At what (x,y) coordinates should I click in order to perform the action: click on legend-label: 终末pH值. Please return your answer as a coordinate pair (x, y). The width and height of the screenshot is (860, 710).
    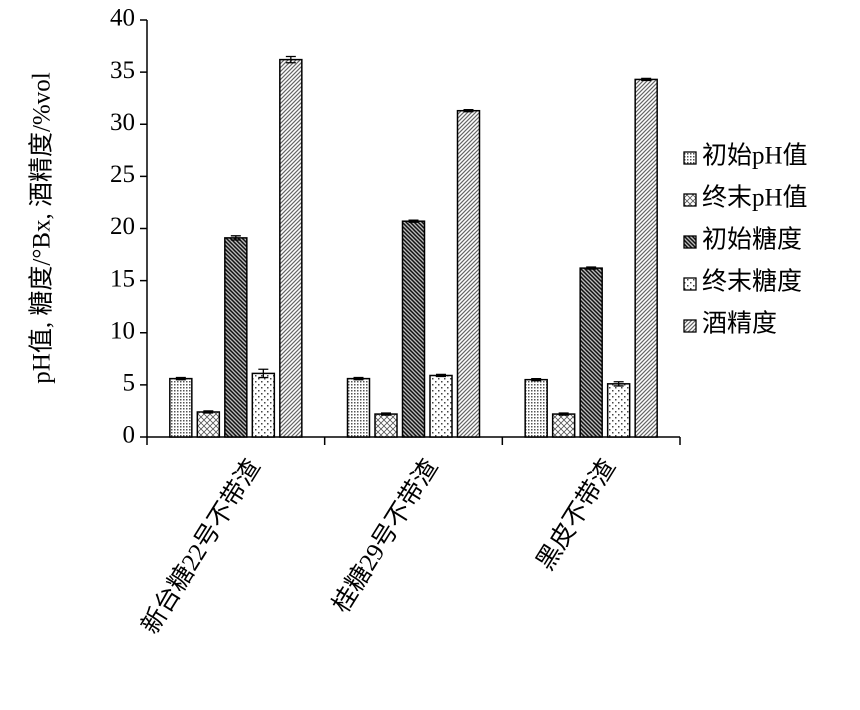
    Looking at the image, I should click on (755, 198).